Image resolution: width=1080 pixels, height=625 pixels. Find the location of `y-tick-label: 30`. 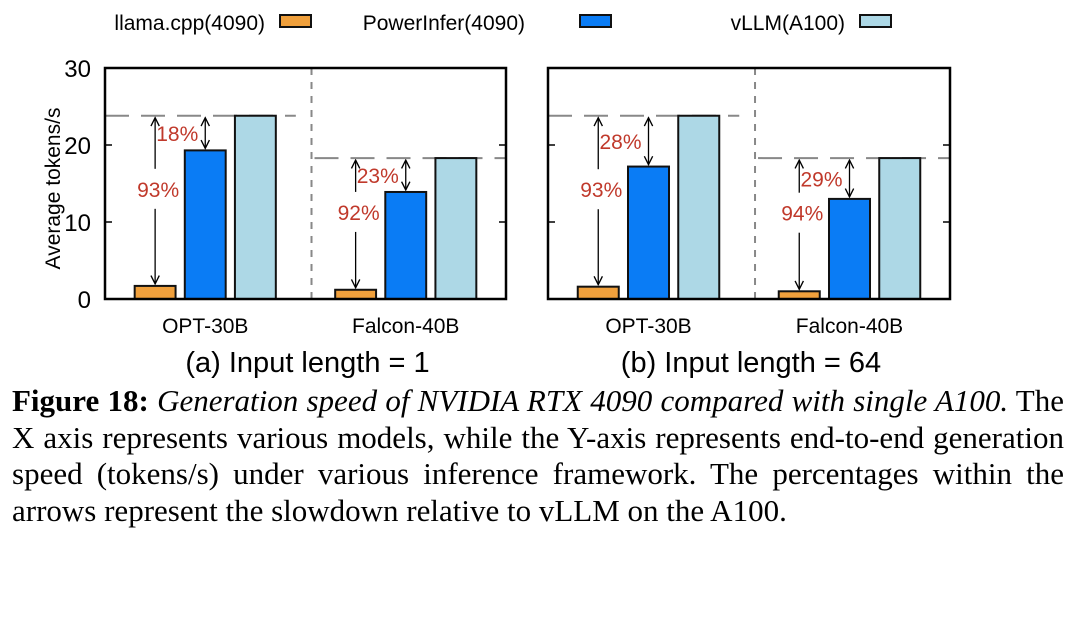

y-tick-label: 30 is located at coordinates (77, 69).